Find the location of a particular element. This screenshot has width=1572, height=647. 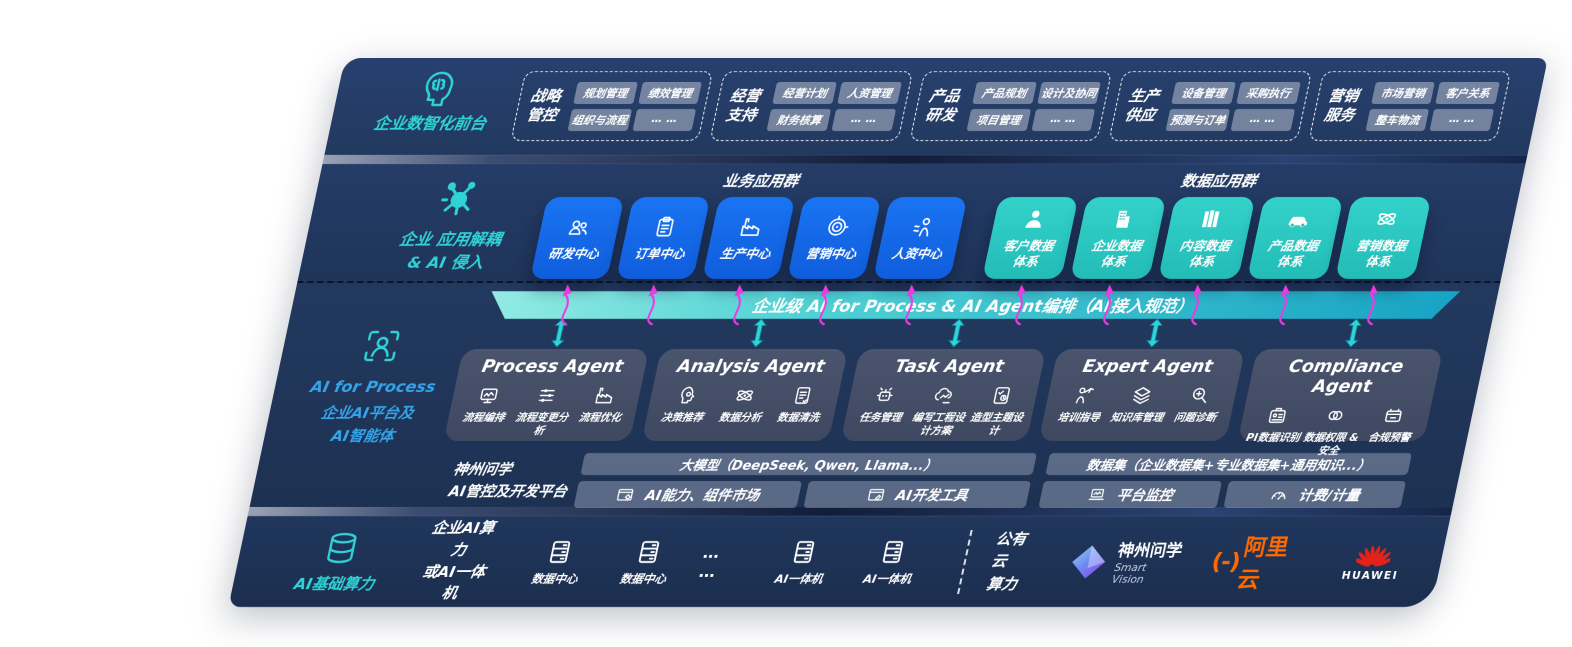

diagnose-icon is located at coordinates (1200, 395).